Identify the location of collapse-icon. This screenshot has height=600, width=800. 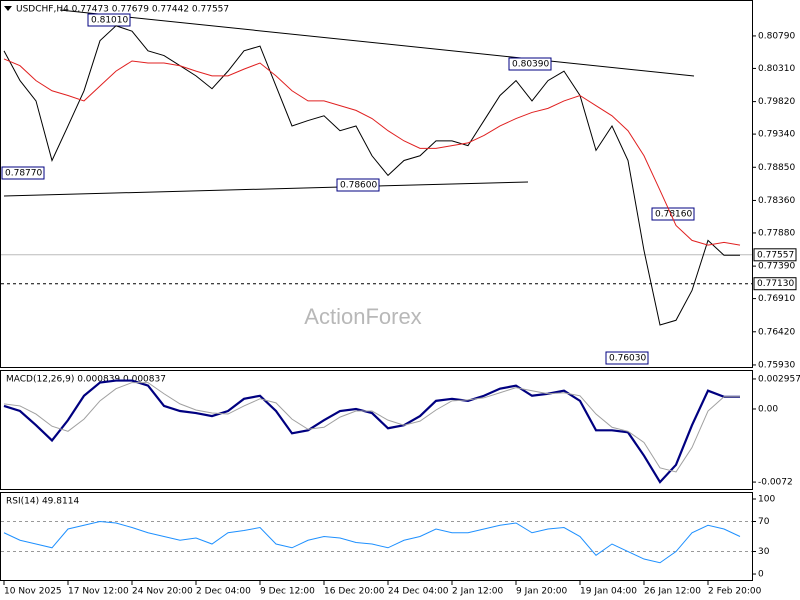
(8, 8).